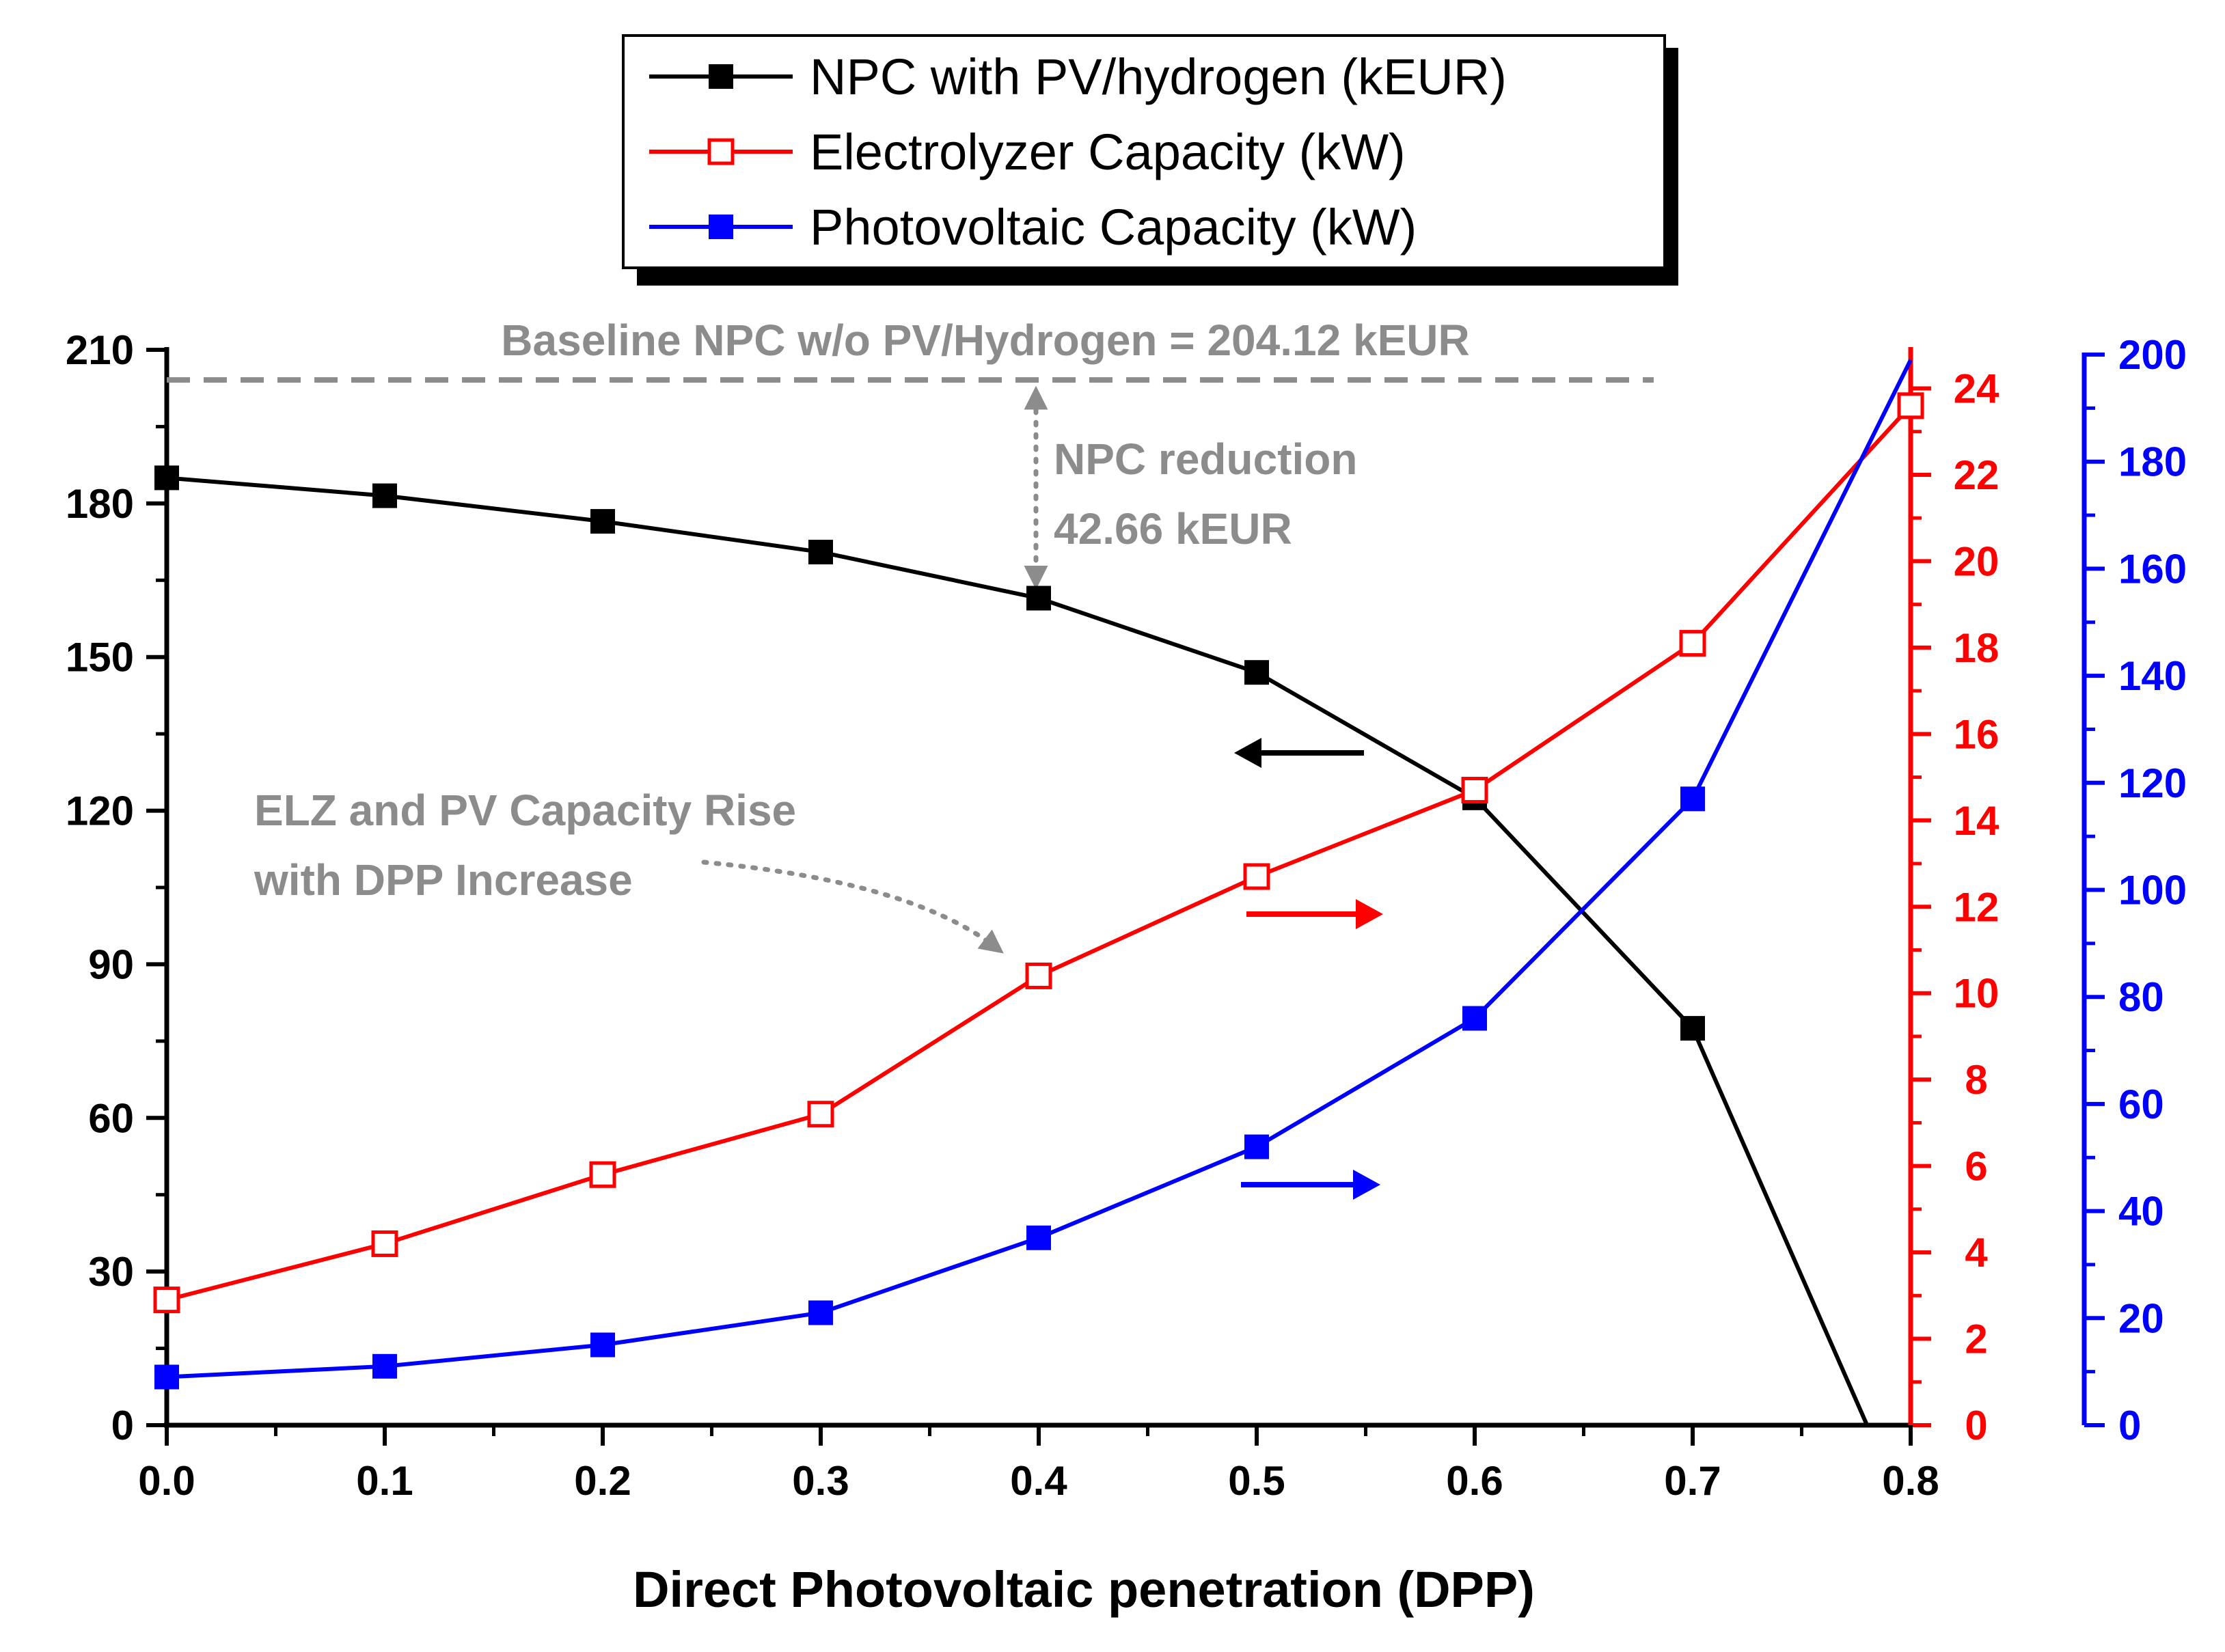 The width and height of the screenshot is (2225, 1652). Describe the element at coordinates (2152, 569) in the screenshot. I see `blue-tick-label: 160` at that location.